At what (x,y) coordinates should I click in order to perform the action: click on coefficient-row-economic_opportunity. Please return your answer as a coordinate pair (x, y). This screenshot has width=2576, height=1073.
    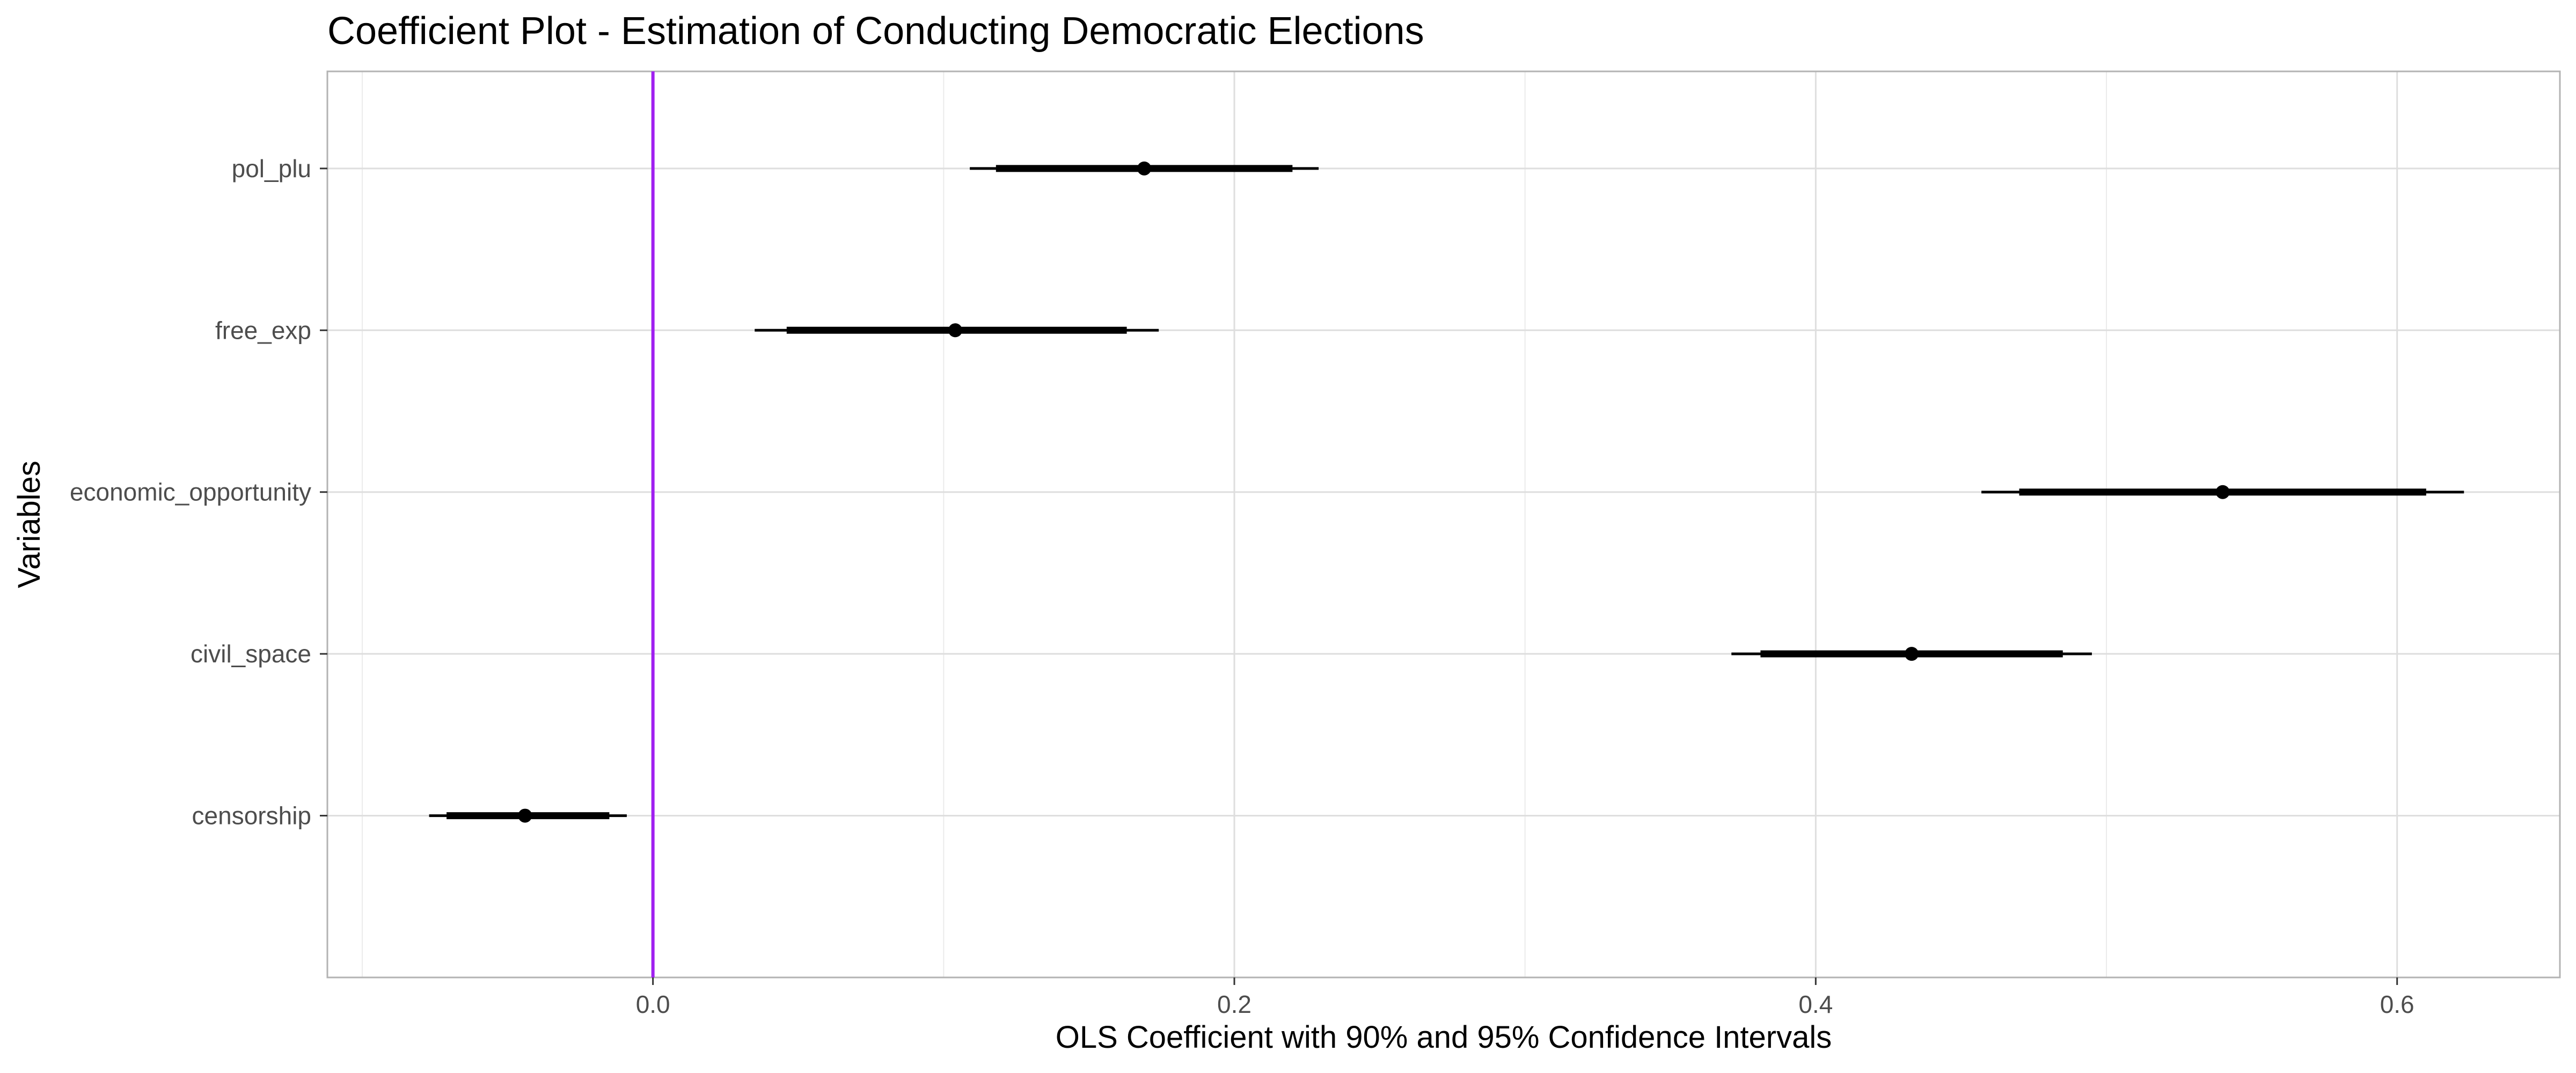
    Looking at the image, I should click on (2222, 492).